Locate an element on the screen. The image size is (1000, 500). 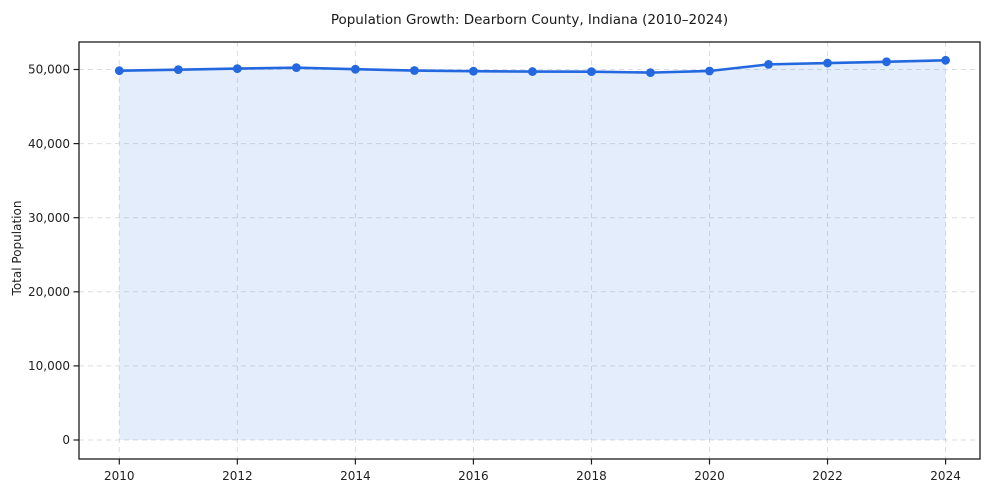
x-tick-label: 2024 is located at coordinates (945, 476).